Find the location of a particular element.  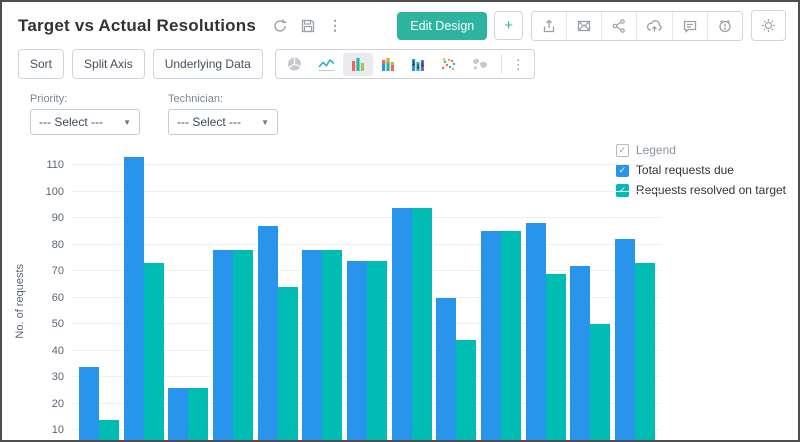

export-button is located at coordinates (549, 25).